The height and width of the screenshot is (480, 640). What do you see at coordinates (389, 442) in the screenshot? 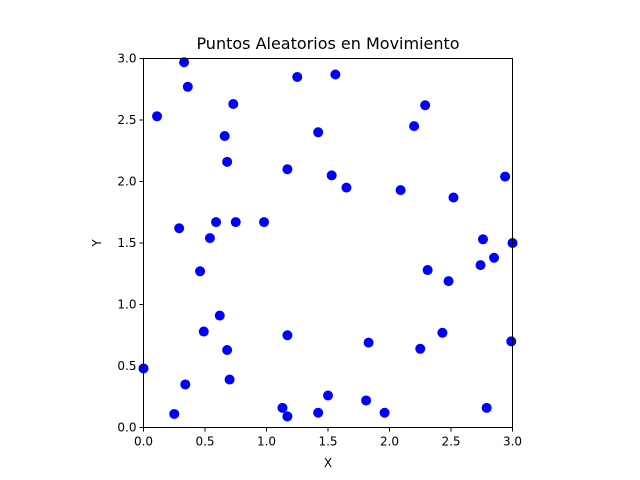
I see `x-tick-label: 2.0` at bounding box center [389, 442].